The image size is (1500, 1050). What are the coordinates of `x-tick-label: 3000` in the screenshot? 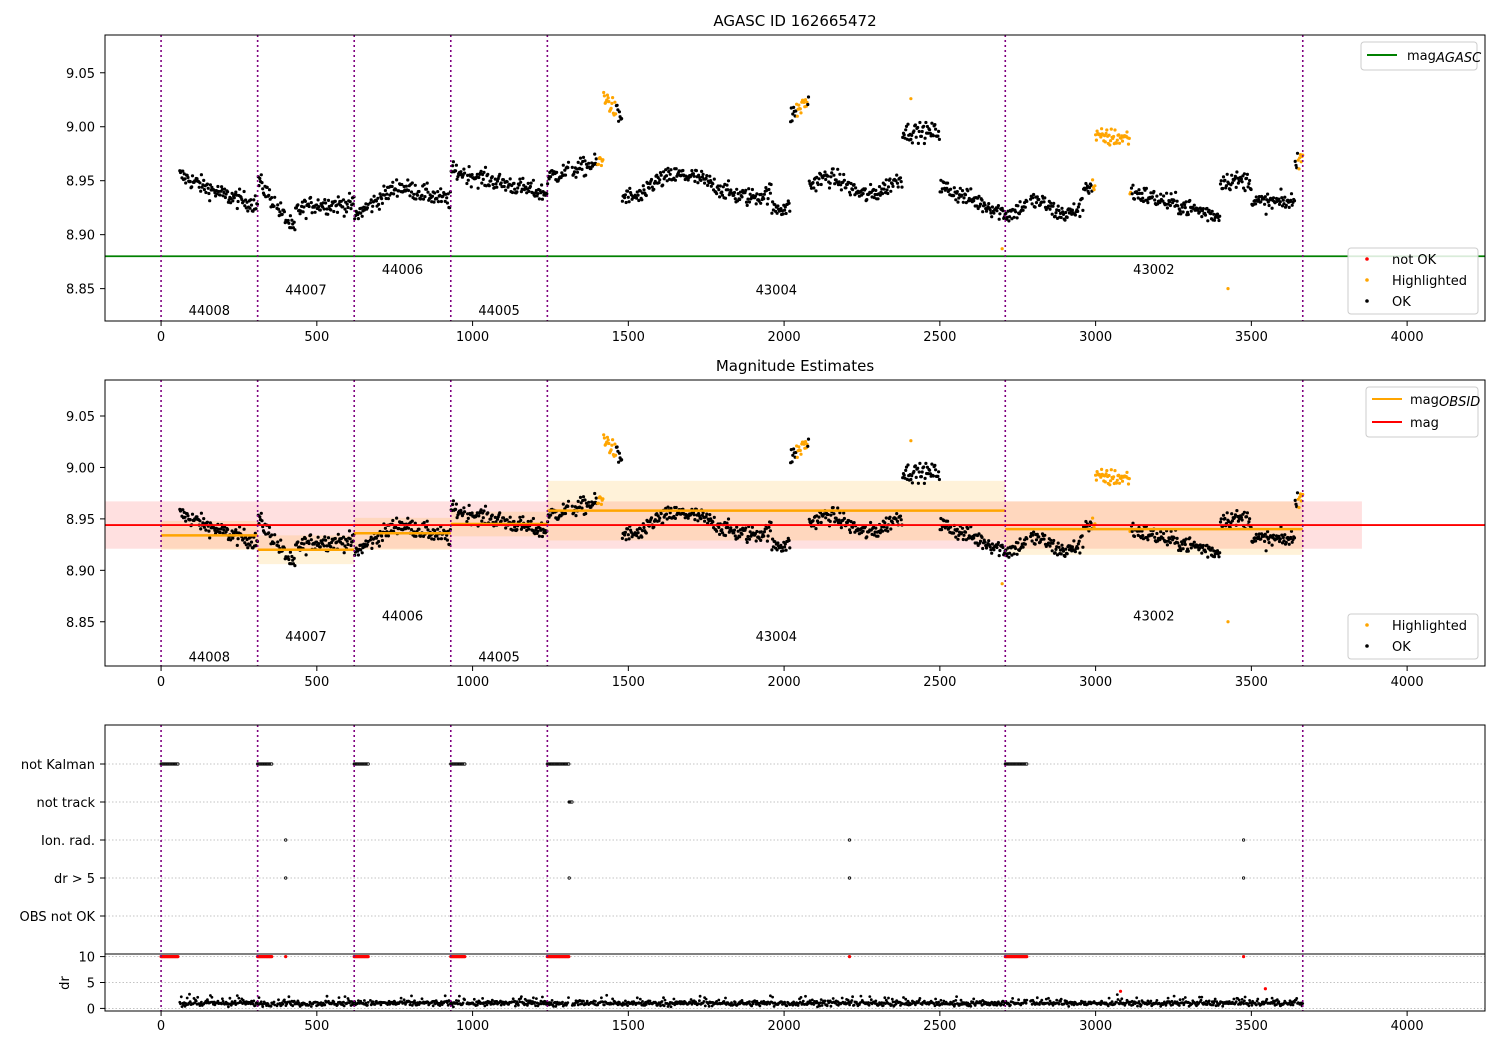 It's located at (1095, 682).